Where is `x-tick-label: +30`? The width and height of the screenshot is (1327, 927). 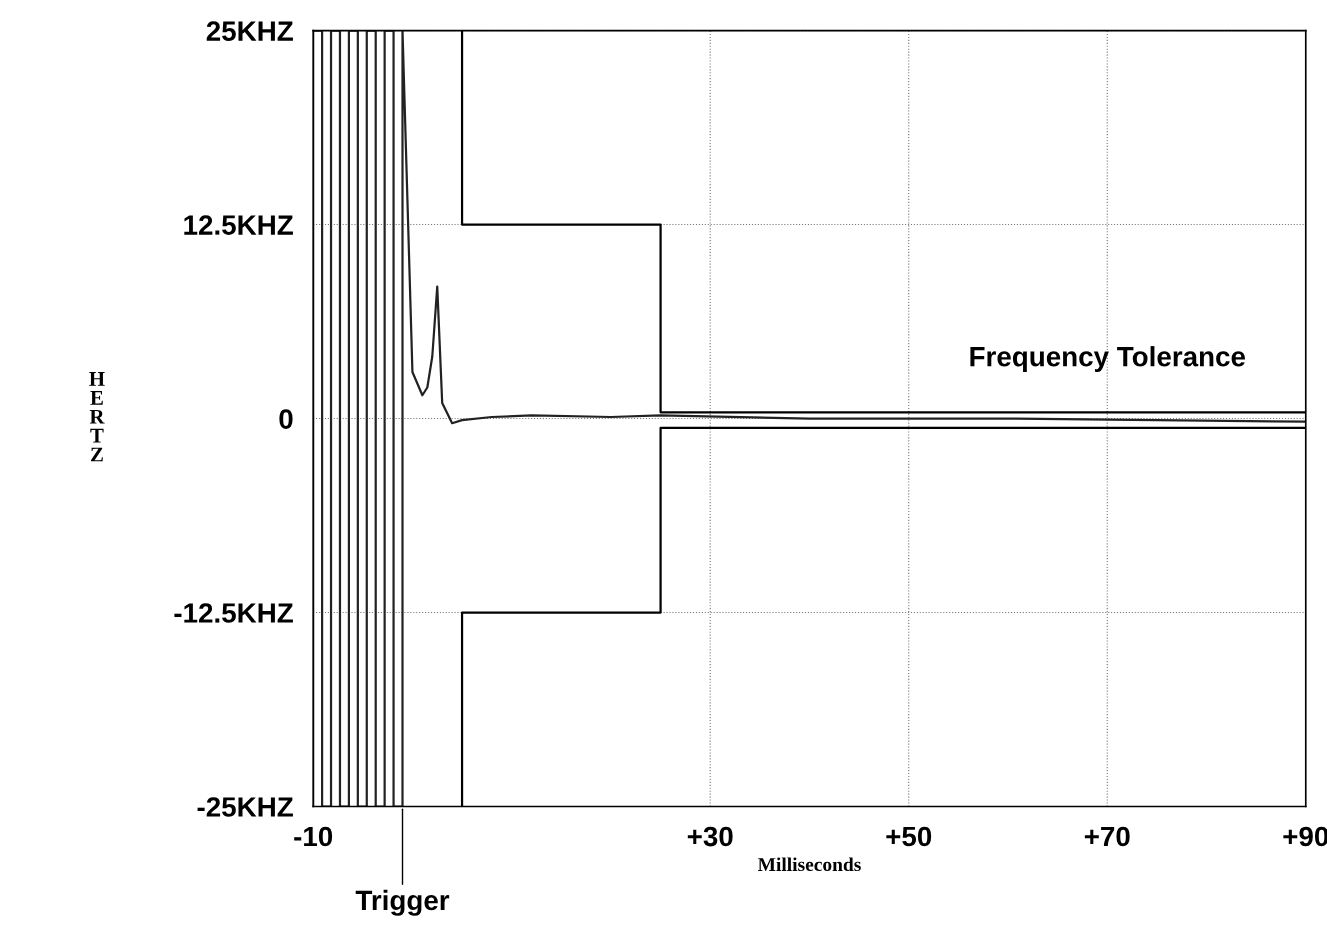 x-tick-label: +30 is located at coordinates (710, 836).